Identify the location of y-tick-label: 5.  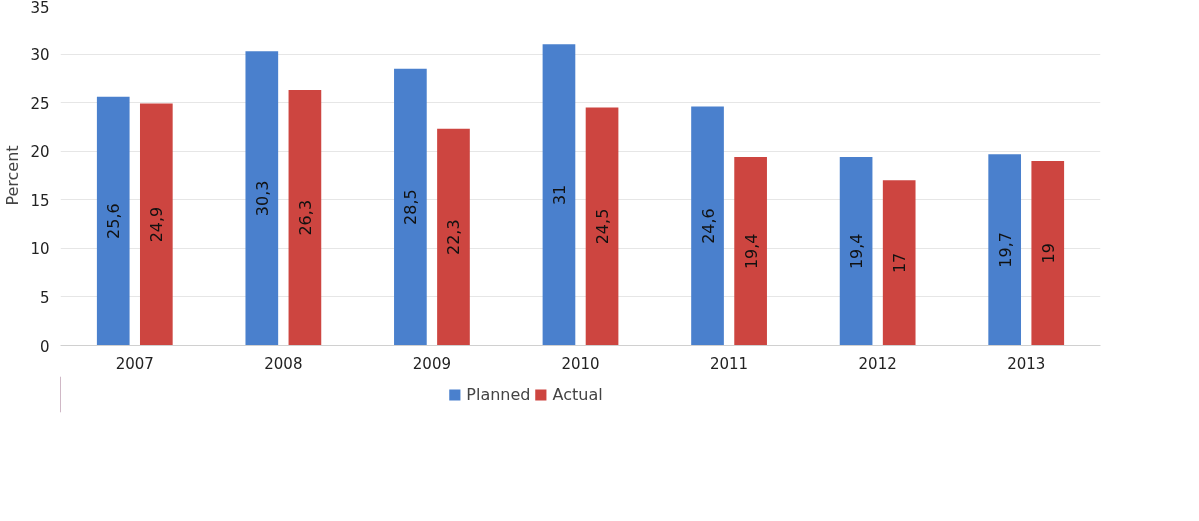
(44, 297).